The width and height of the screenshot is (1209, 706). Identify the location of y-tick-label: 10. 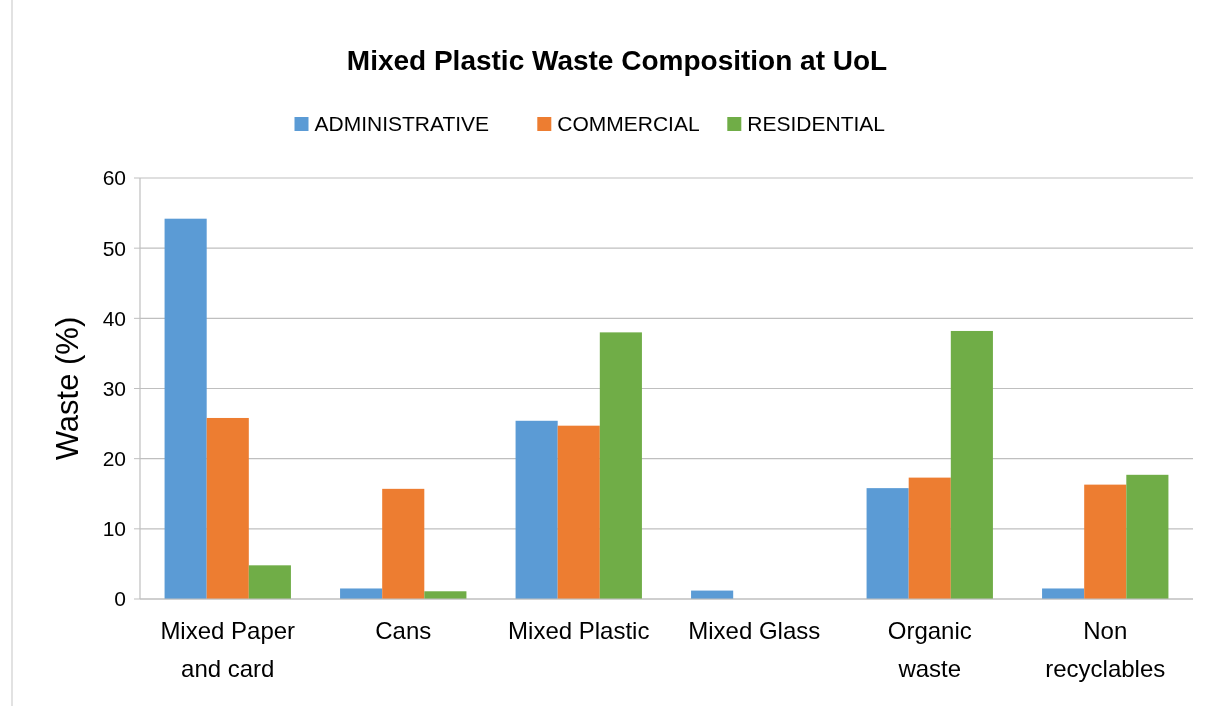
(114, 529).